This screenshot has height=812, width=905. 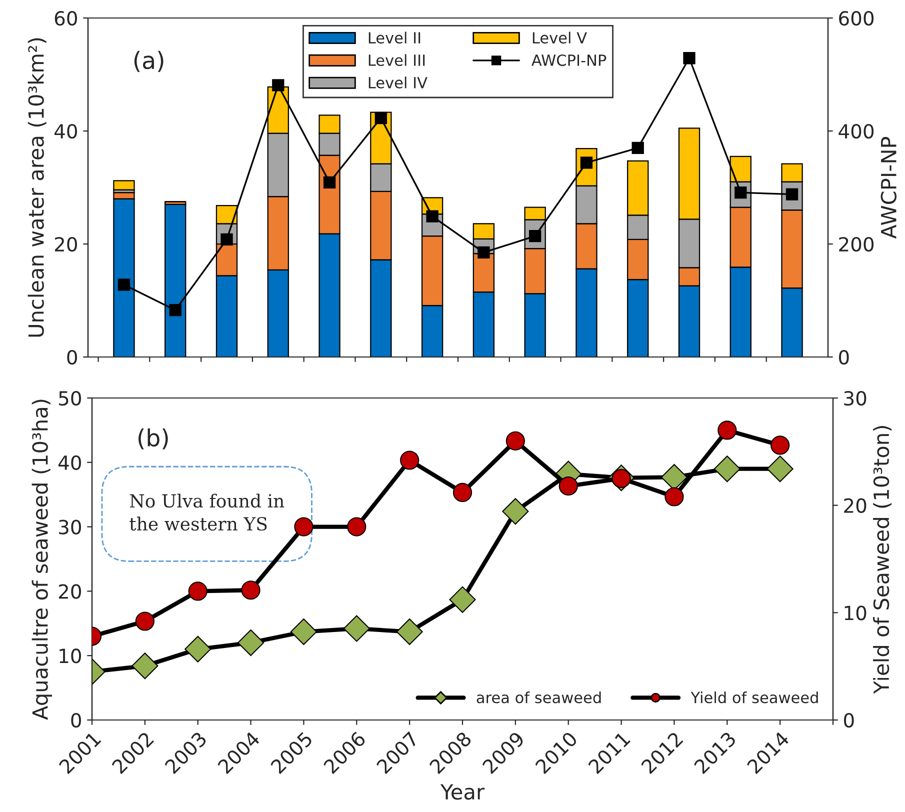 What do you see at coordinates (855, 398) in the screenshot?
I see `y2-tick-label: 30` at bounding box center [855, 398].